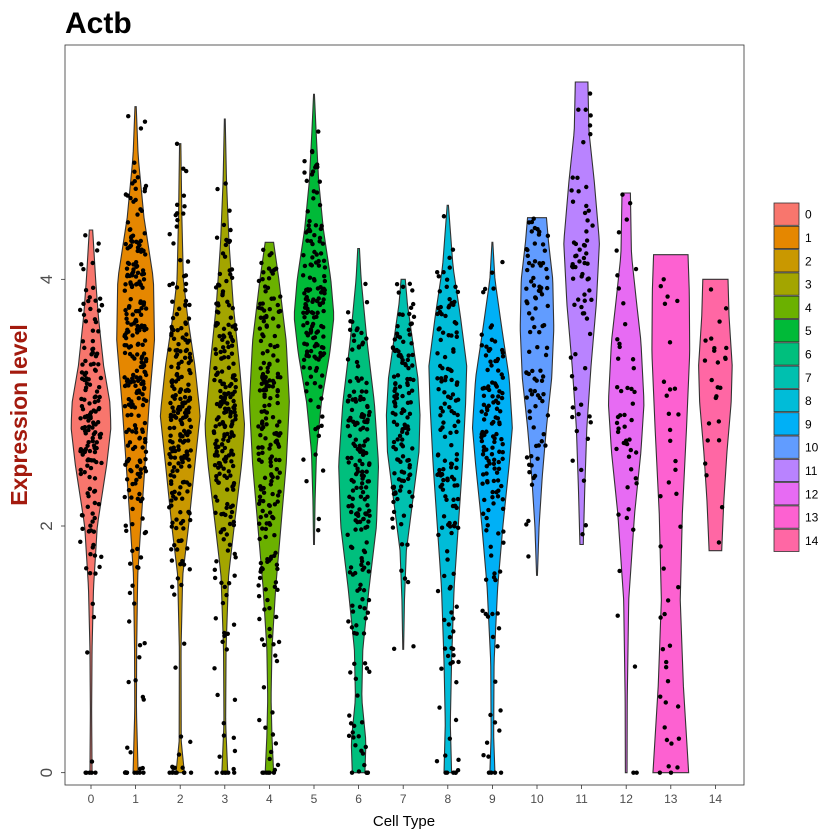 Image resolution: width=840 pixels, height=840 pixels. I want to click on x-tick-label-11: 11, so click(581, 799).